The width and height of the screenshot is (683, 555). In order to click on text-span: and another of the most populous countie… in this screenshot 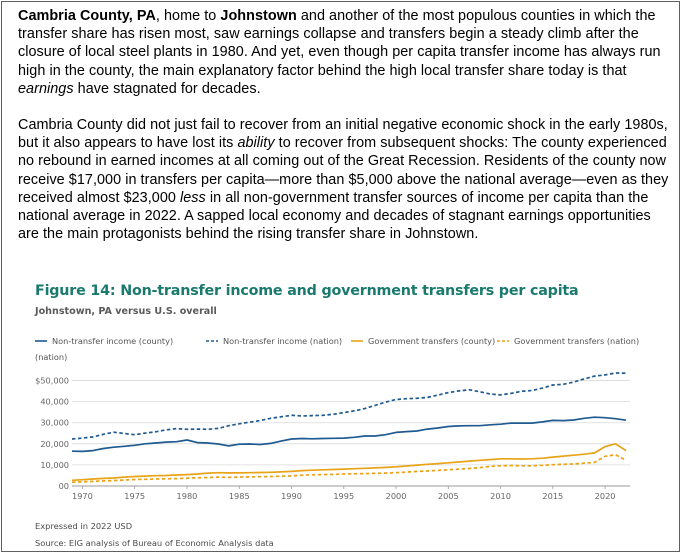, I will do `click(339, 43)`.